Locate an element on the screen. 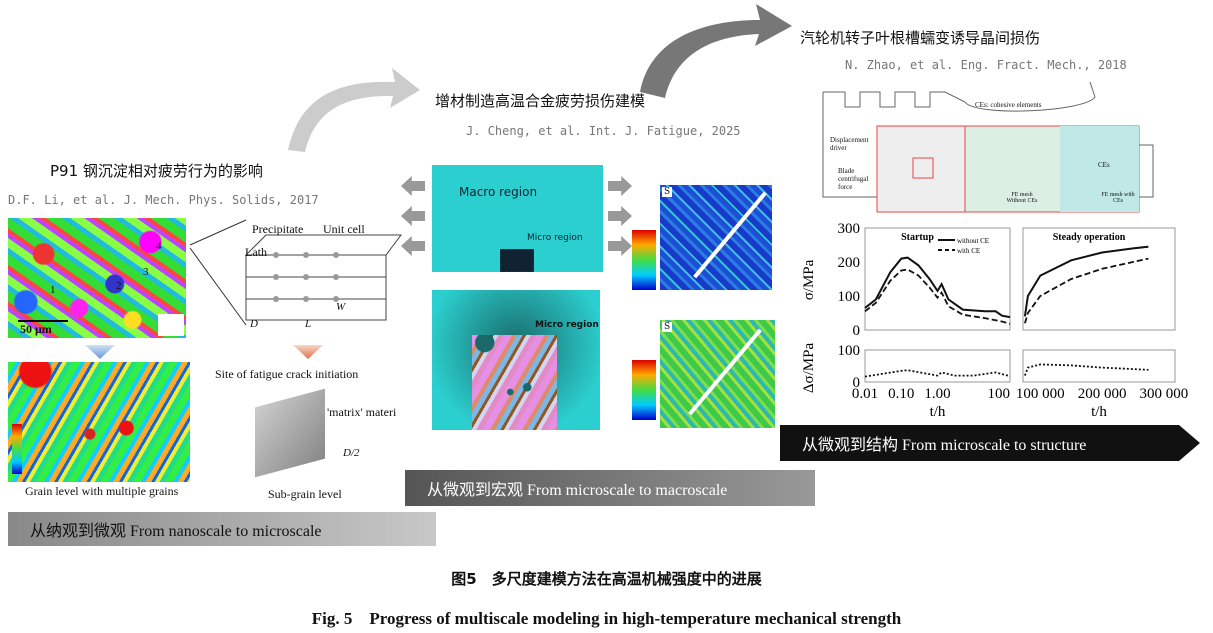  ebsd-ipf-map: 50 μm 1 2 3 4 is located at coordinates (97, 278).